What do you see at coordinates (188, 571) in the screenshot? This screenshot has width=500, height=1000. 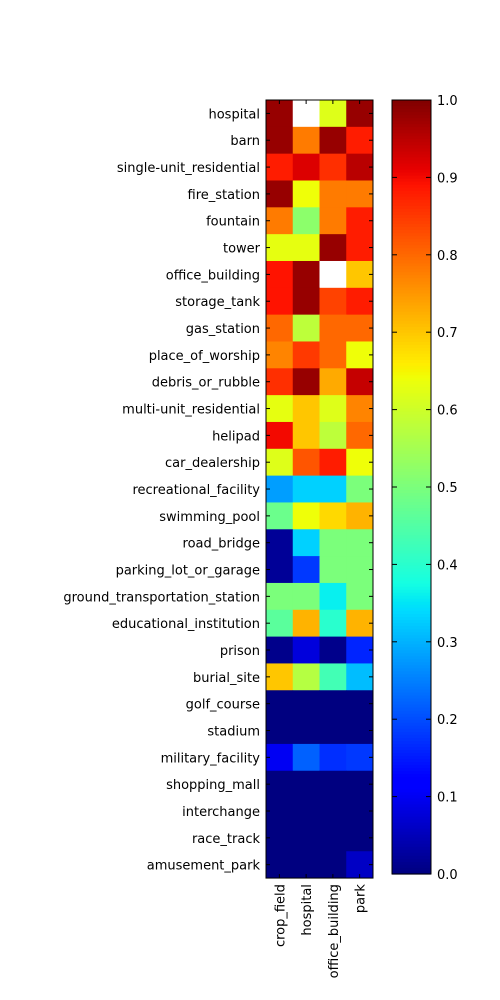 I see `y-tick-label: parking_lot_or_garage` at bounding box center [188, 571].